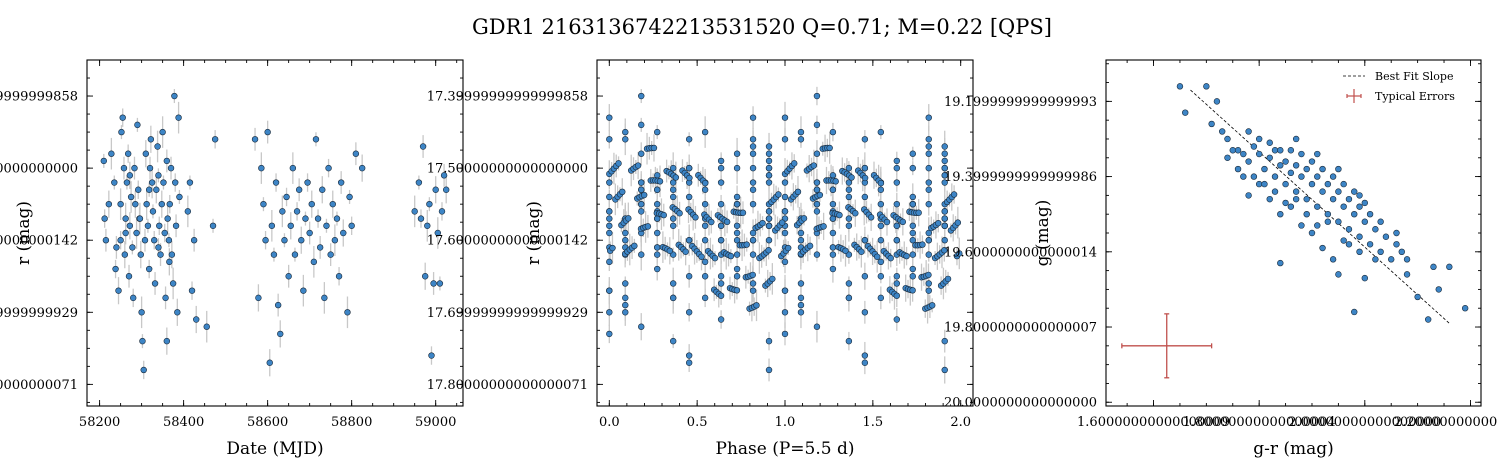 The width and height of the screenshot is (1497, 473). What do you see at coordinates (507, 385) in the screenshot?
I see `y-tick-label: 17.80000000000000071` at bounding box center [507, 385].